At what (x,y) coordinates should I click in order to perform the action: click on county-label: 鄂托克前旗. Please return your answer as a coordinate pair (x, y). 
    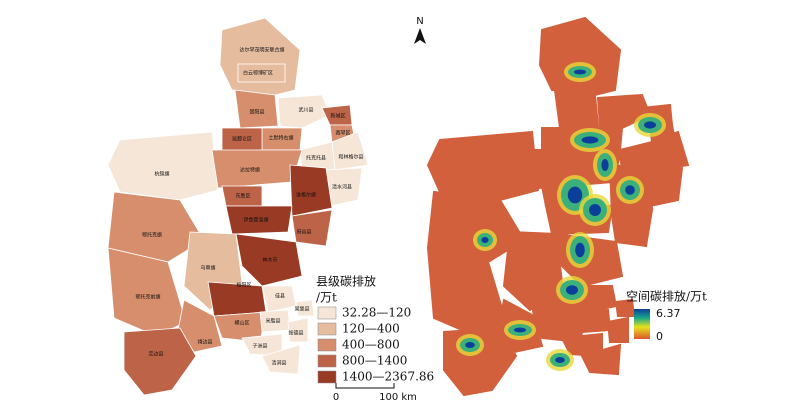
    Looking at the image, I should click on (147, 297).